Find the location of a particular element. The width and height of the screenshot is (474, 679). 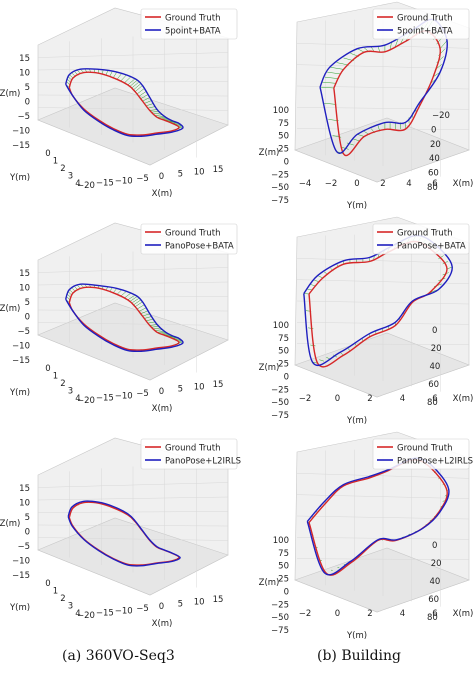

z-tick-label: −75 is located at coordinates (280, 416).